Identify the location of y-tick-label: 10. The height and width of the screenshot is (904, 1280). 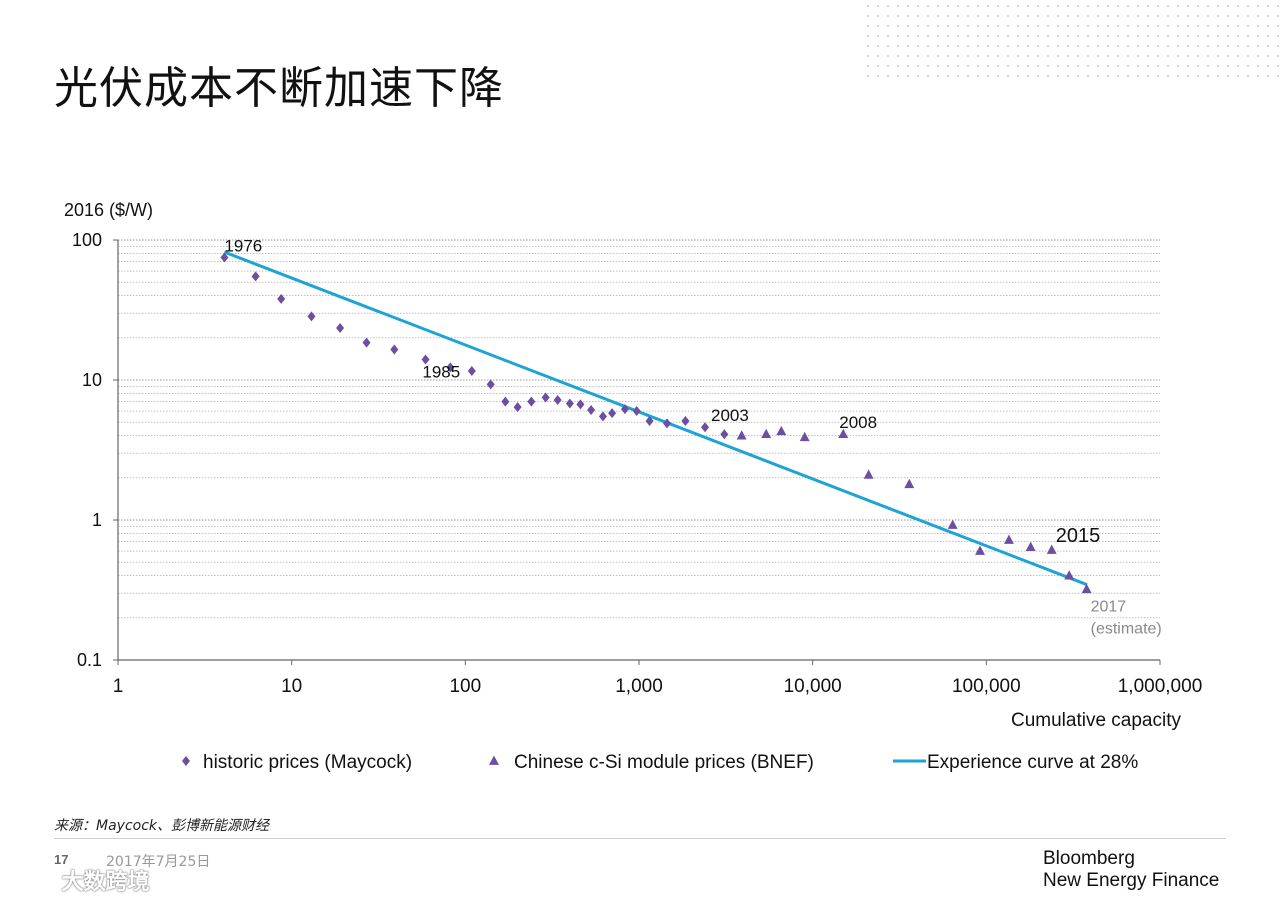
(92, 380).